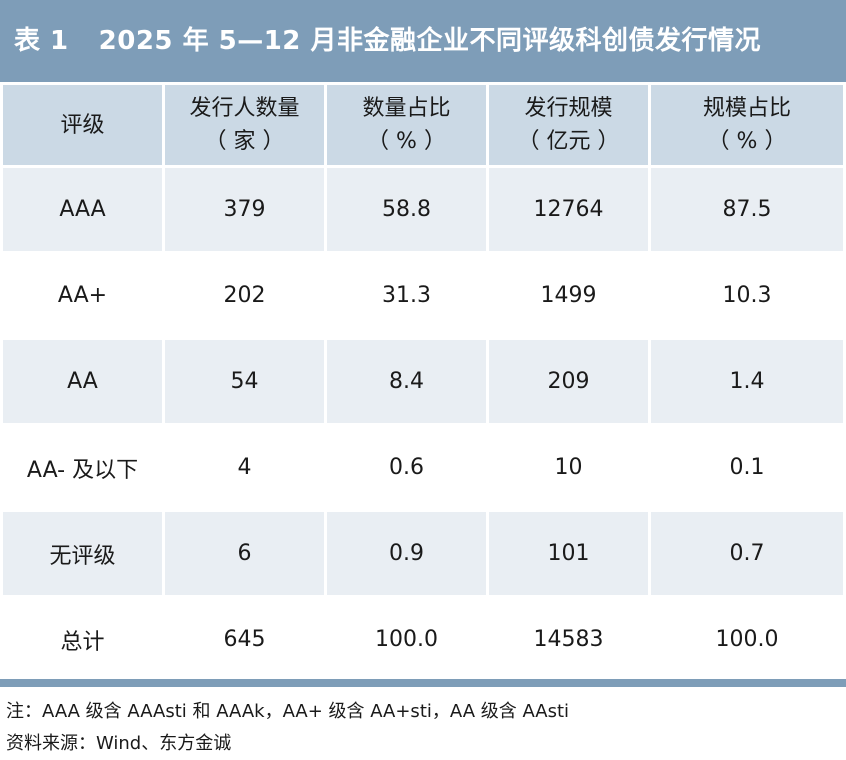 The width and height of the screenshot is (846, 760). Describe the element at coordinates (406, 639) in the screenshot. I see `cell-count-share: 100.0` at that location.